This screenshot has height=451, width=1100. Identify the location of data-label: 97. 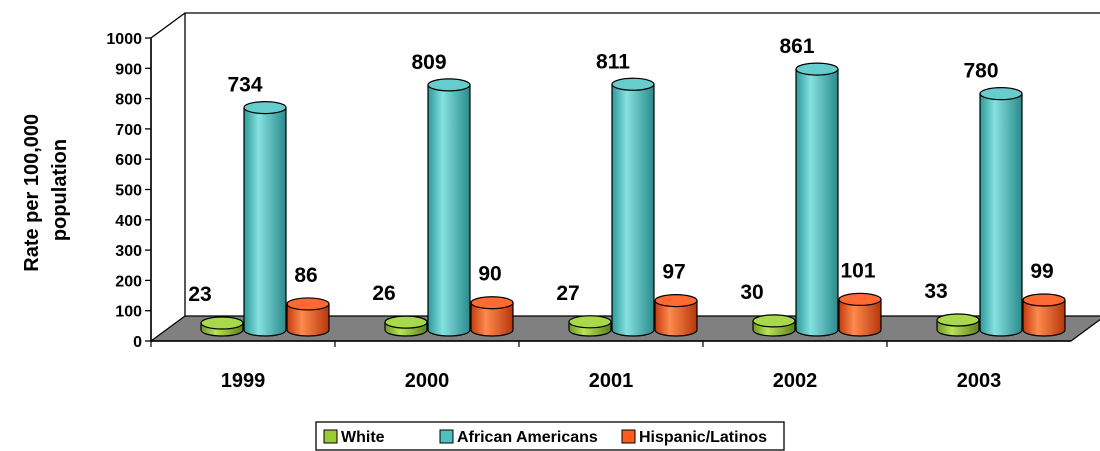
(673, 272).